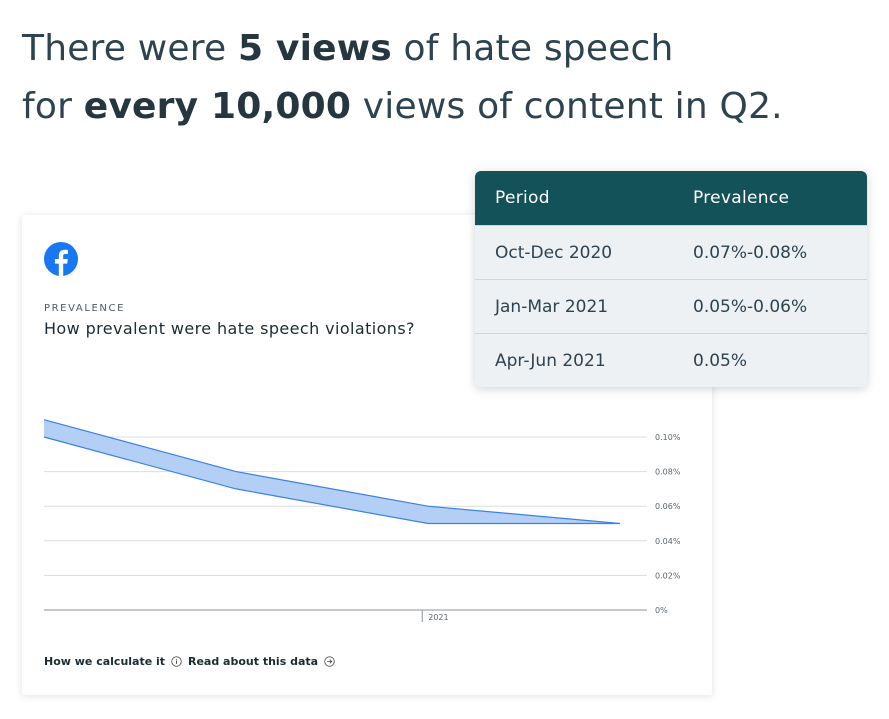  Describe the element at coordinates (253, 661) in the screenshot. I see `read-about-data-label: Read about this data` at that location.